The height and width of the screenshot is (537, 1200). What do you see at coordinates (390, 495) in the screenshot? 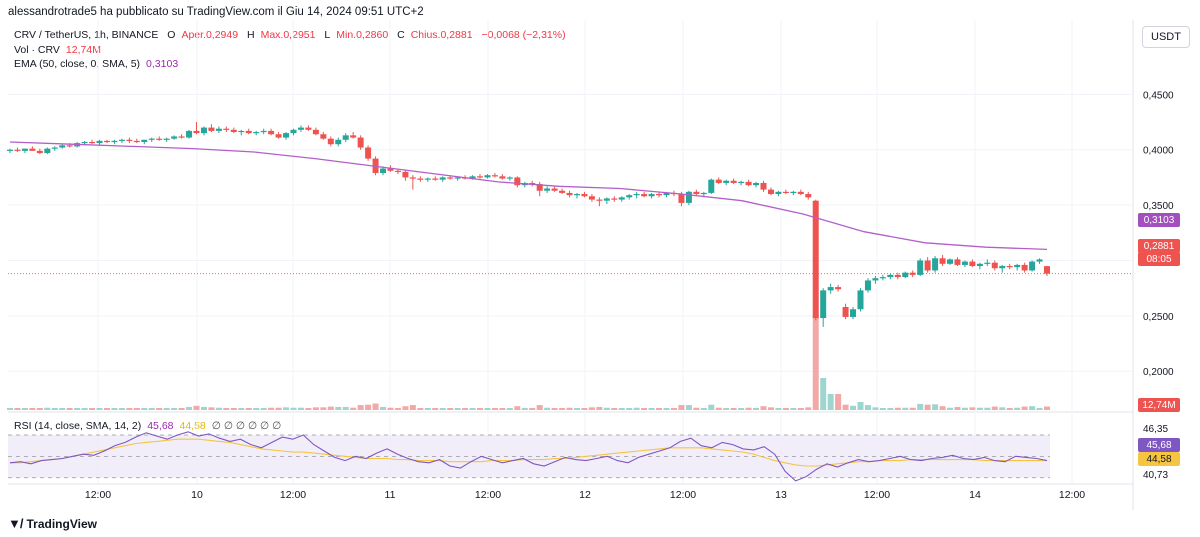
I see `x-tick-label: 11` at bounding box center [390, 495].